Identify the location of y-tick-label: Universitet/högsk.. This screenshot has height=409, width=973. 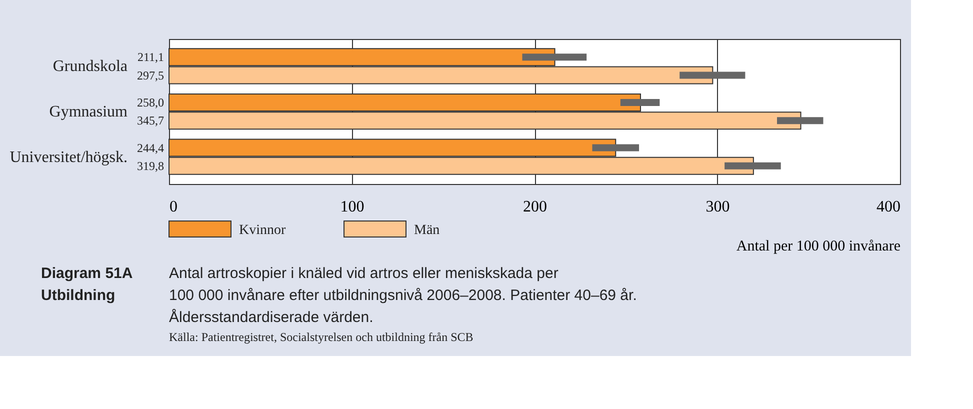
(69, 157).